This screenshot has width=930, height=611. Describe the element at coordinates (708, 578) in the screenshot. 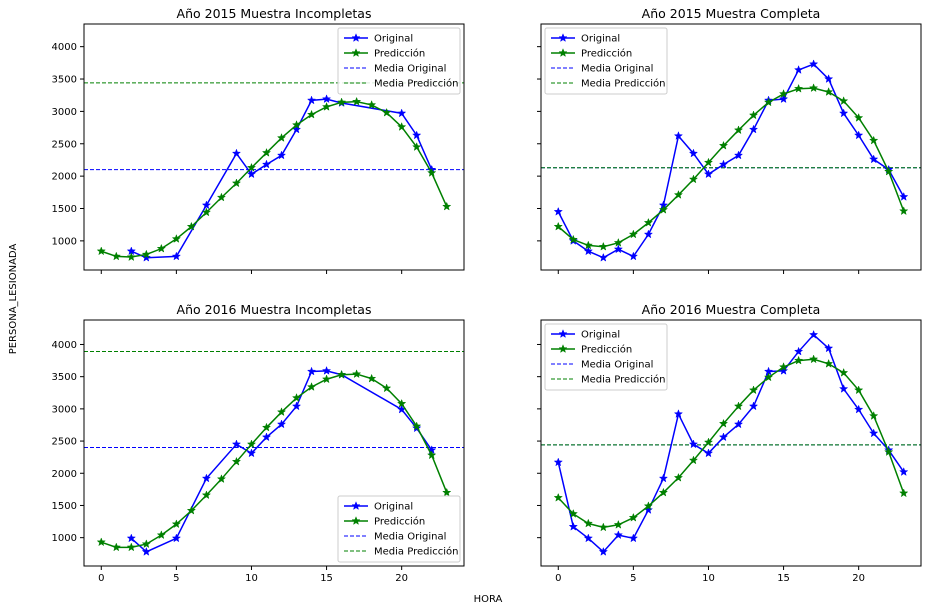

I see `x-tick-label: 10` at that location.